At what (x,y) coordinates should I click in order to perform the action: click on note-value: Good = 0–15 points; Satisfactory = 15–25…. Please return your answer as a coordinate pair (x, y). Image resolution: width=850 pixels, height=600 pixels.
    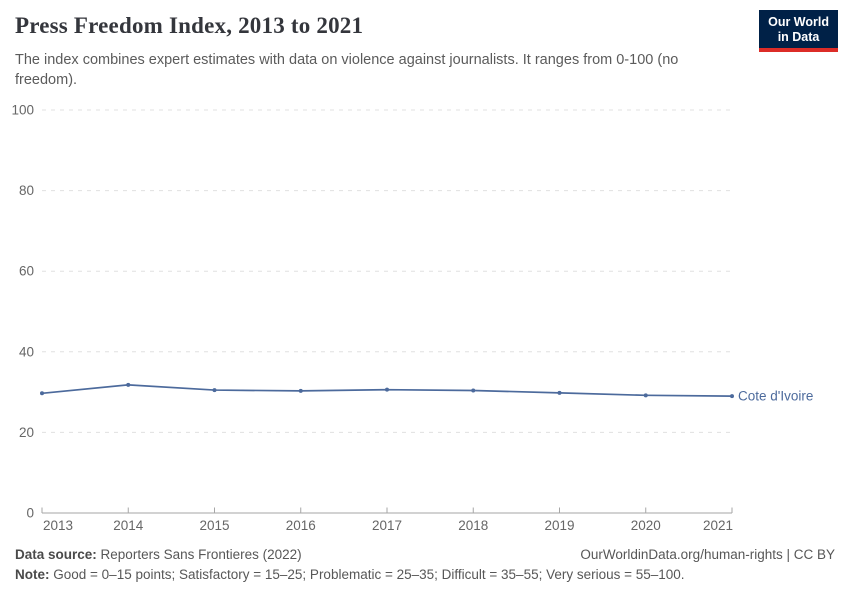
    Looking at the image, I should click on (369, 574).